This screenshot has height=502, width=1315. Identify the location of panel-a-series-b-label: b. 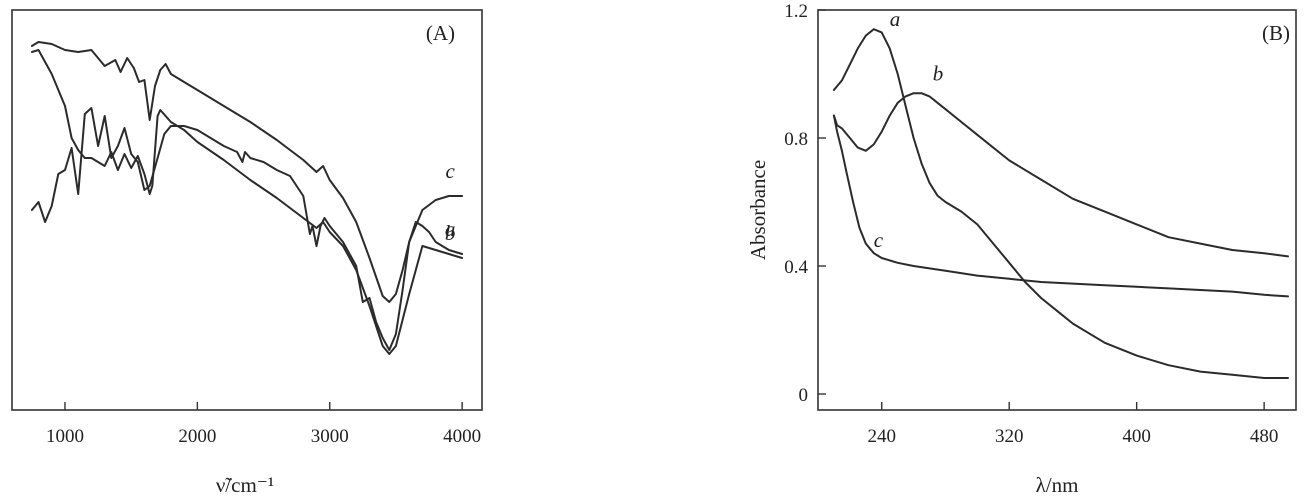
(450, 233).